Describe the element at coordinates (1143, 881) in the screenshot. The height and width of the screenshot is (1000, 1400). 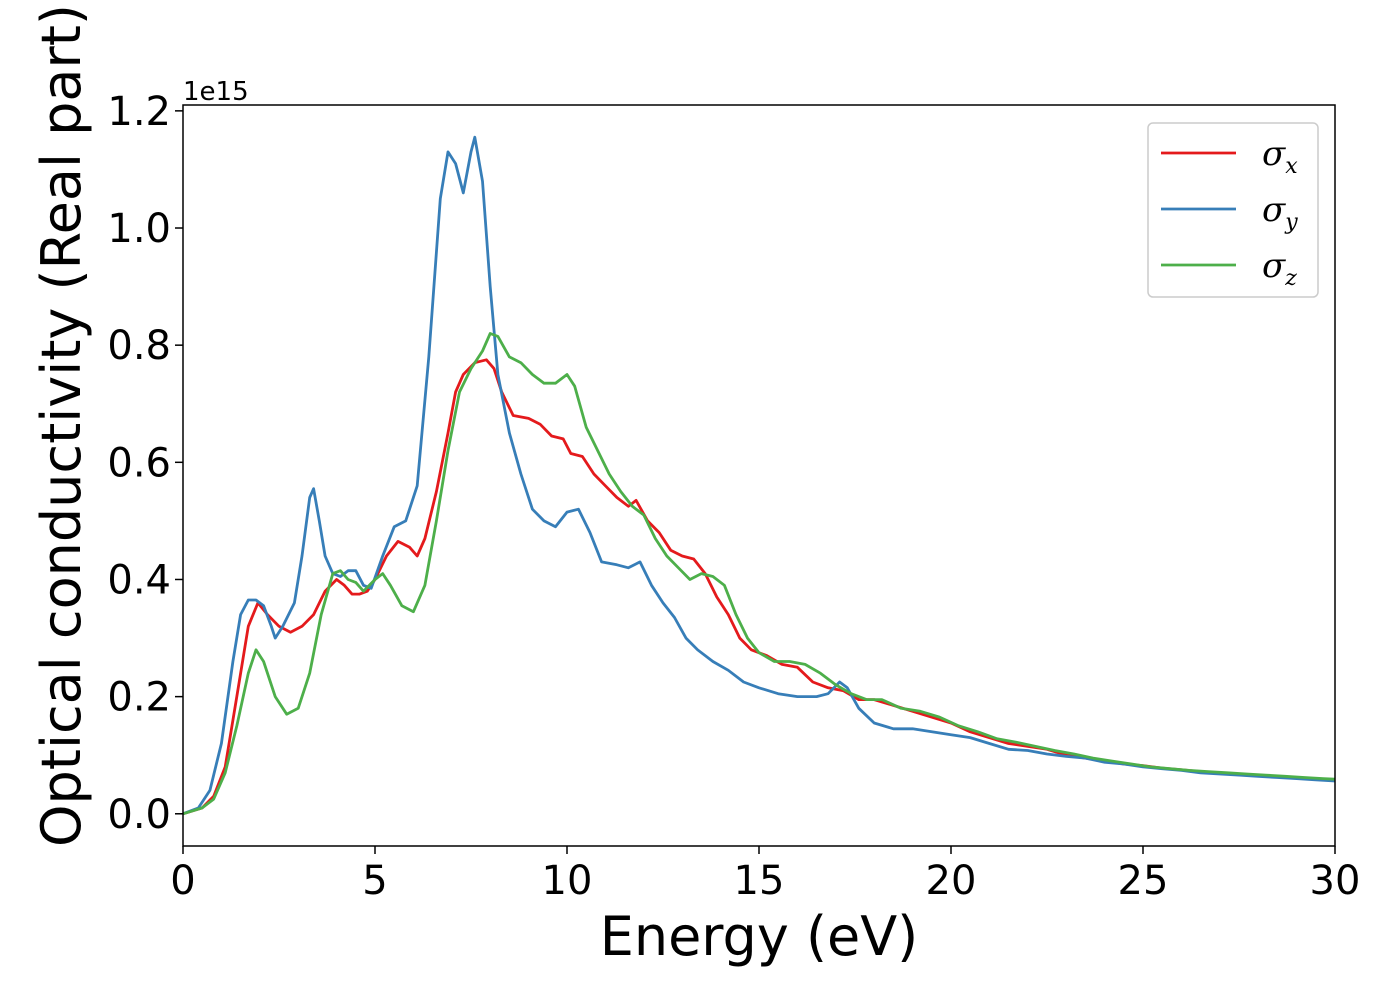
I see `x-tick-label: 25` at that location.